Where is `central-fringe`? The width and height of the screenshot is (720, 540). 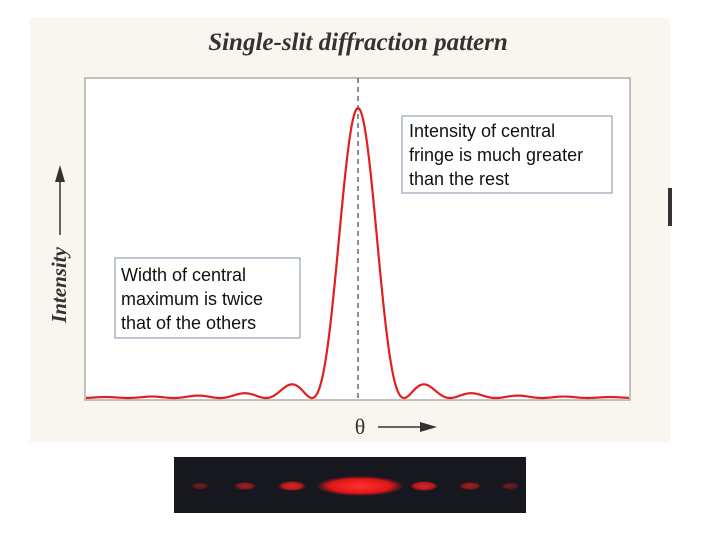 central-fringe is located at coordinates (360, 486).